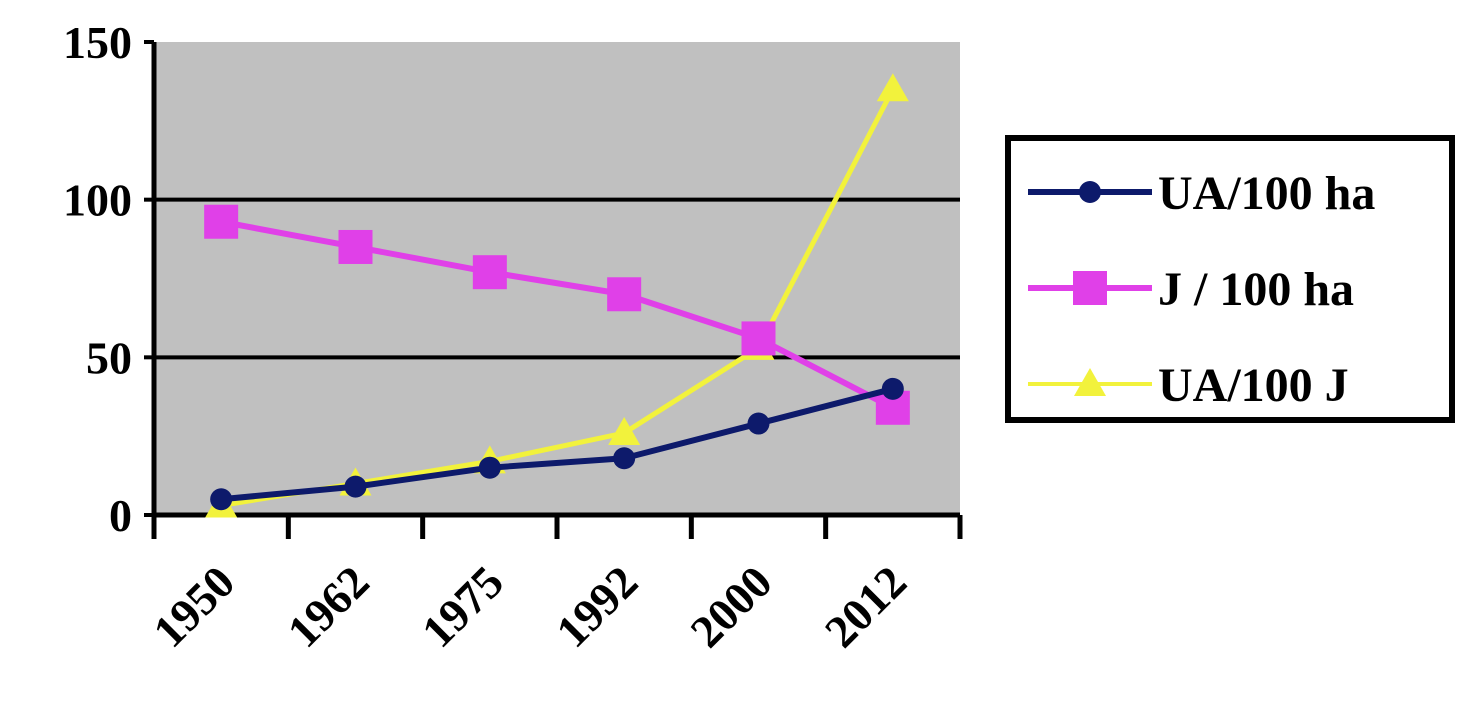 This screenshot has width=1458, height=707. What do you see at coordinates (1253, 385) in the screenshot?
I see `legend-label-2: UA/100 J` at bounding box center [1253, 385].